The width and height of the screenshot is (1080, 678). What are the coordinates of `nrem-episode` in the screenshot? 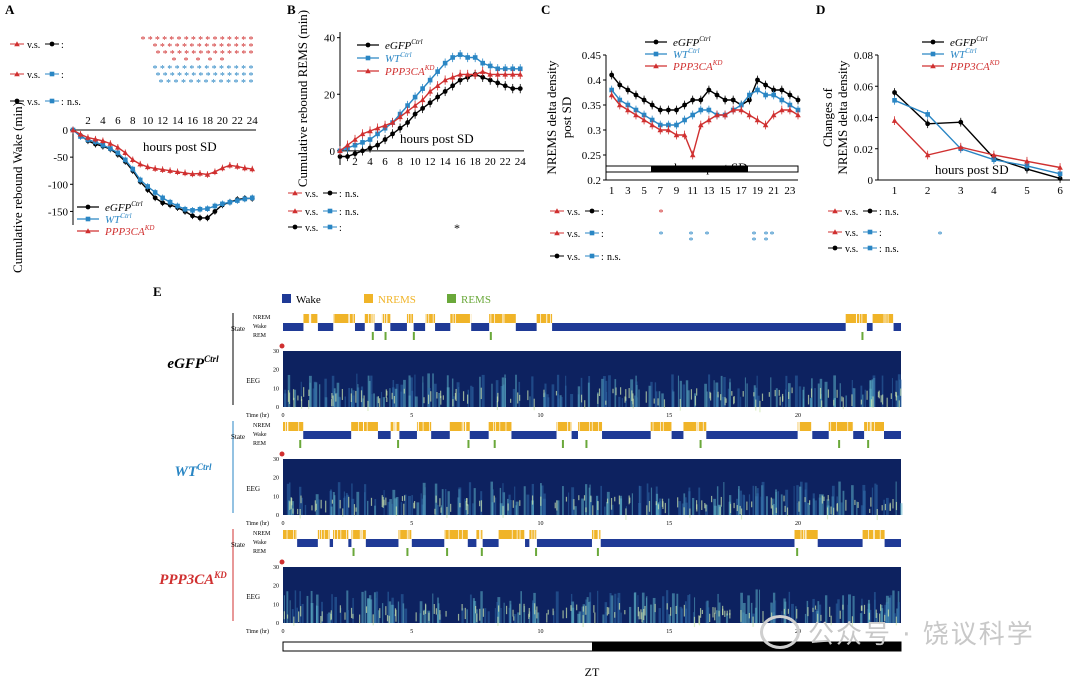 It's located at (290, 534).